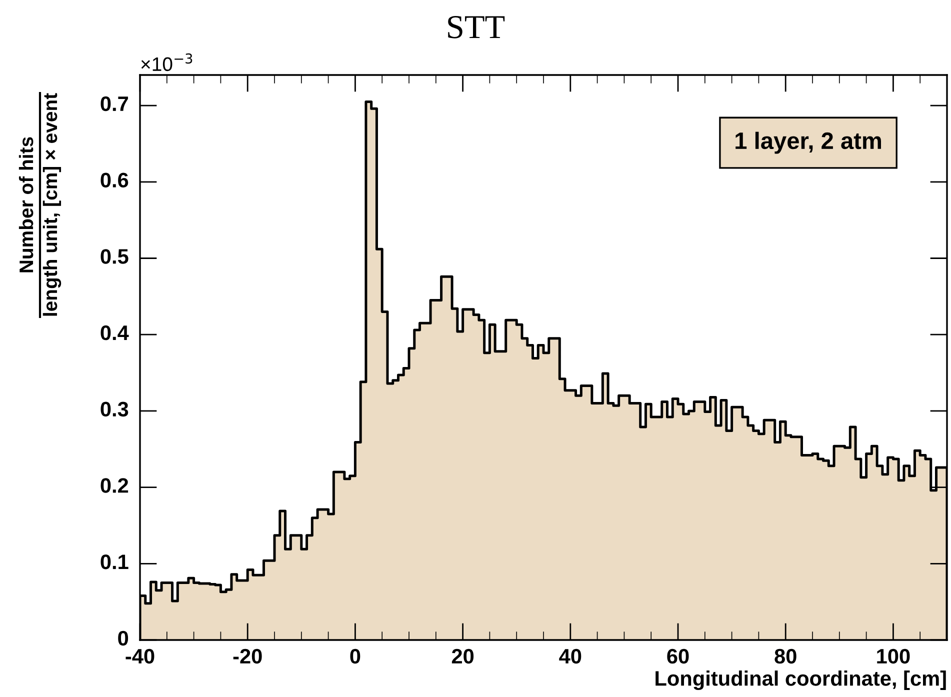 This screenshot has width=951, height=697. Describe the element at coordinates (801, 680) in the screenshot. I see `x-axis-title: Longitudinal coordinate, [cm]` at that location.